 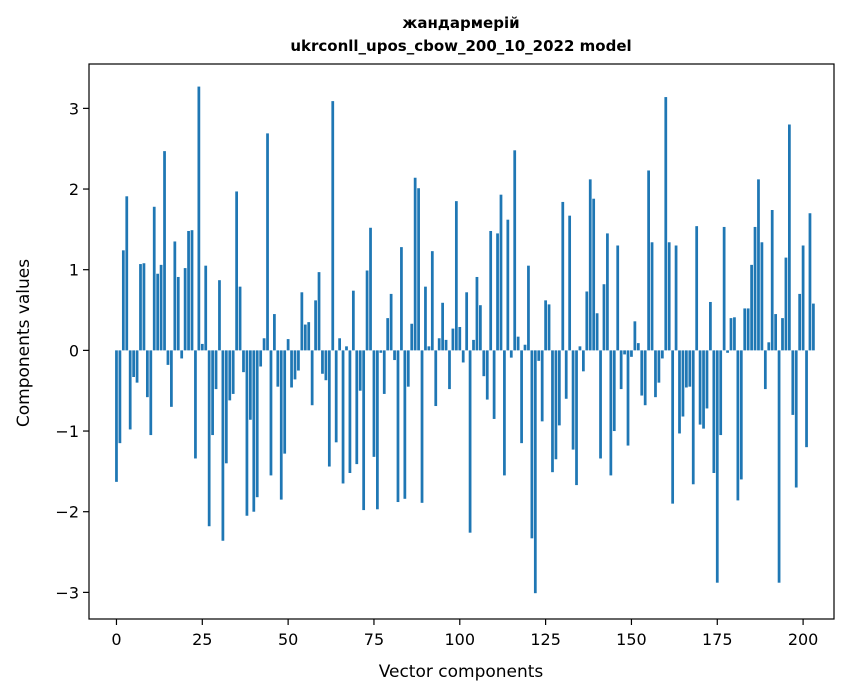 What do you see at coordinates (116, 639) in the screenshot?
I see `x-tick-label: 0` at bounding box center [116, 639].